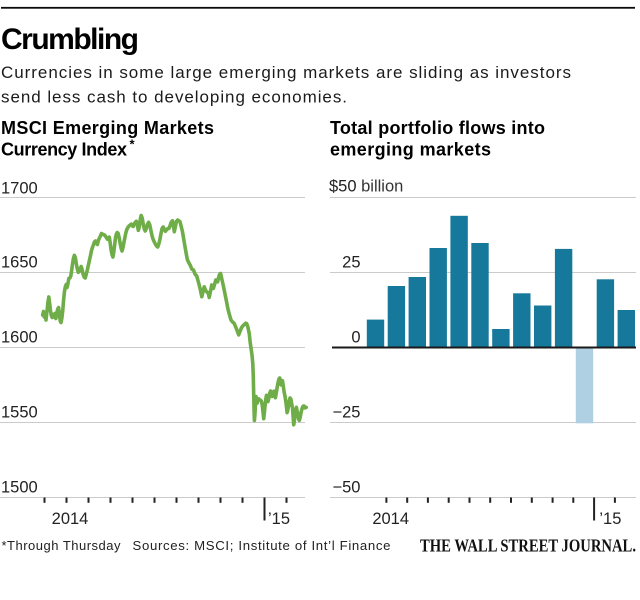 The image size is (640, 600). What do you see at coordinates (528, 546) in the screenshot?
I see `svg-text: THE WALL STREET JOURNAL.` at bounding box center [528, 546].